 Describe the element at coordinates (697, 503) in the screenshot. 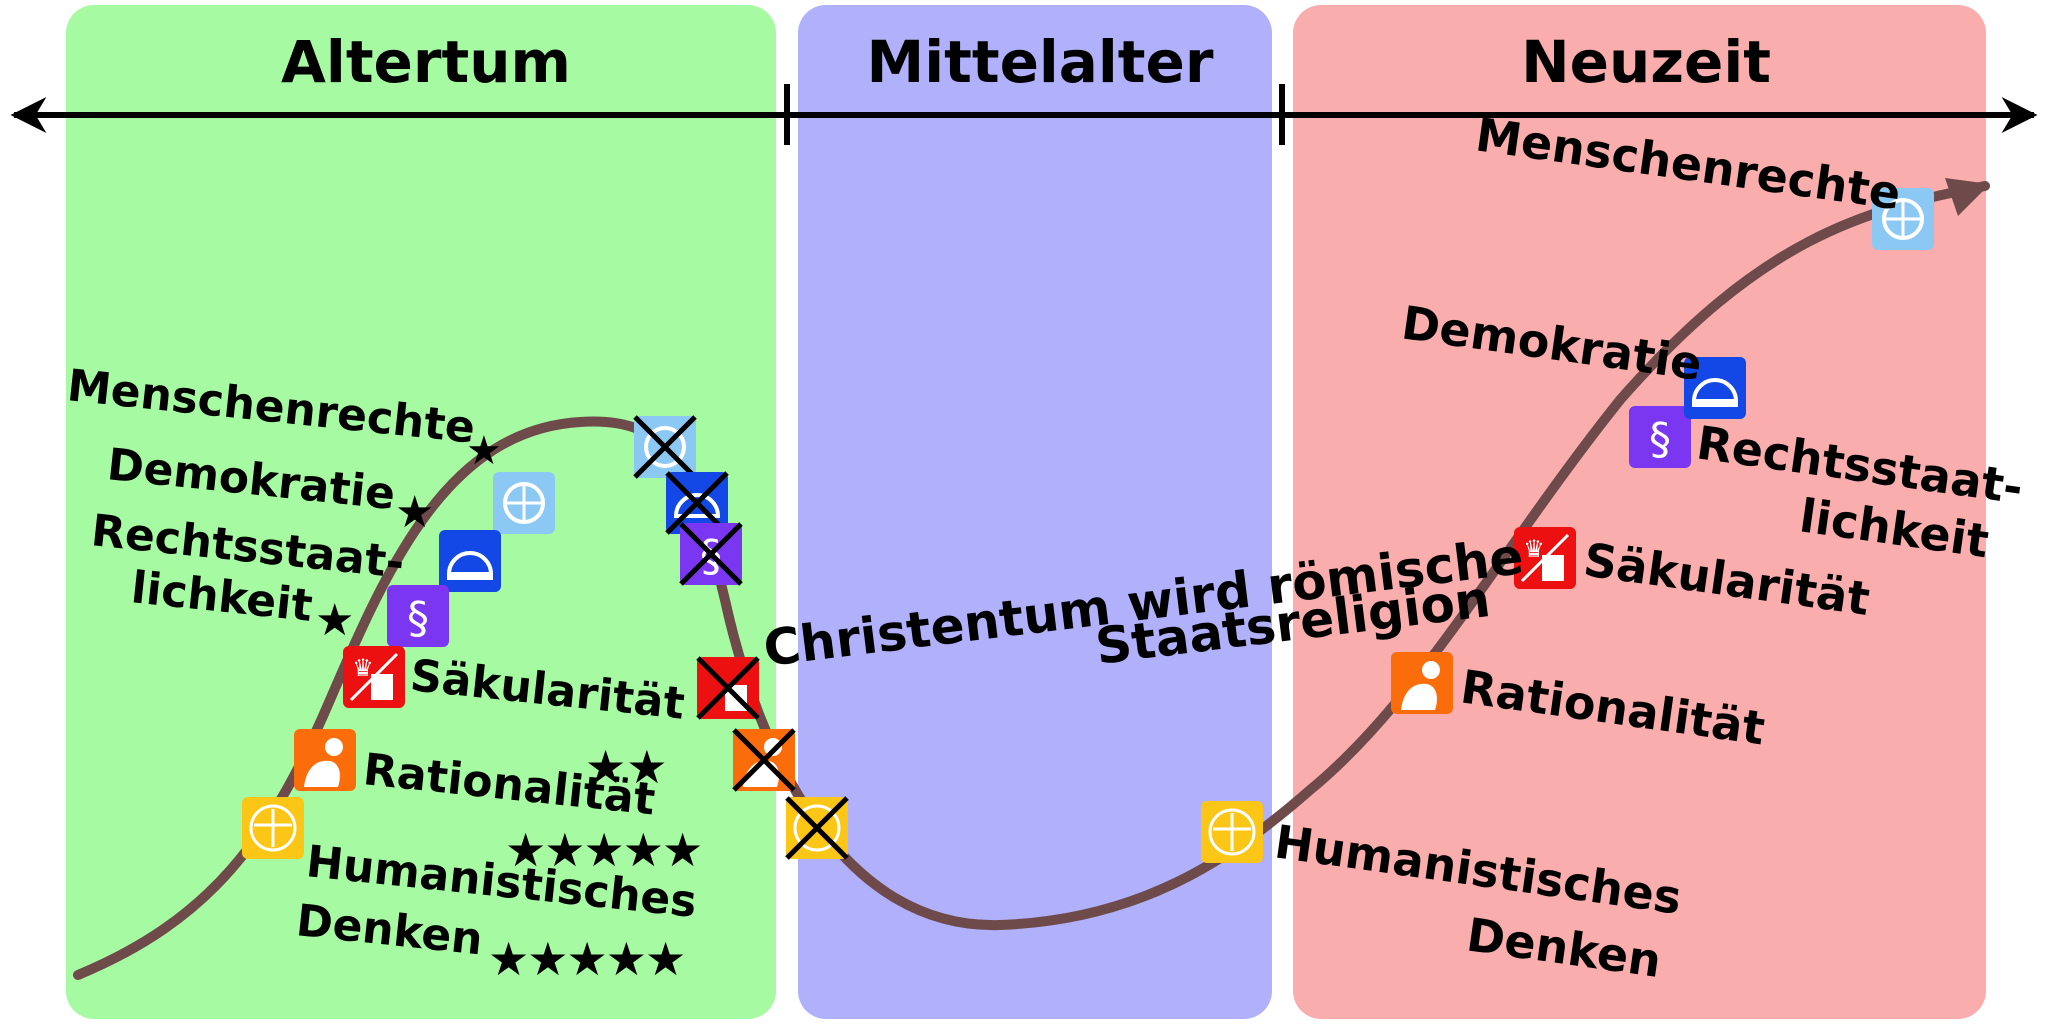

I see `icon-parliament-crossed` at that location.